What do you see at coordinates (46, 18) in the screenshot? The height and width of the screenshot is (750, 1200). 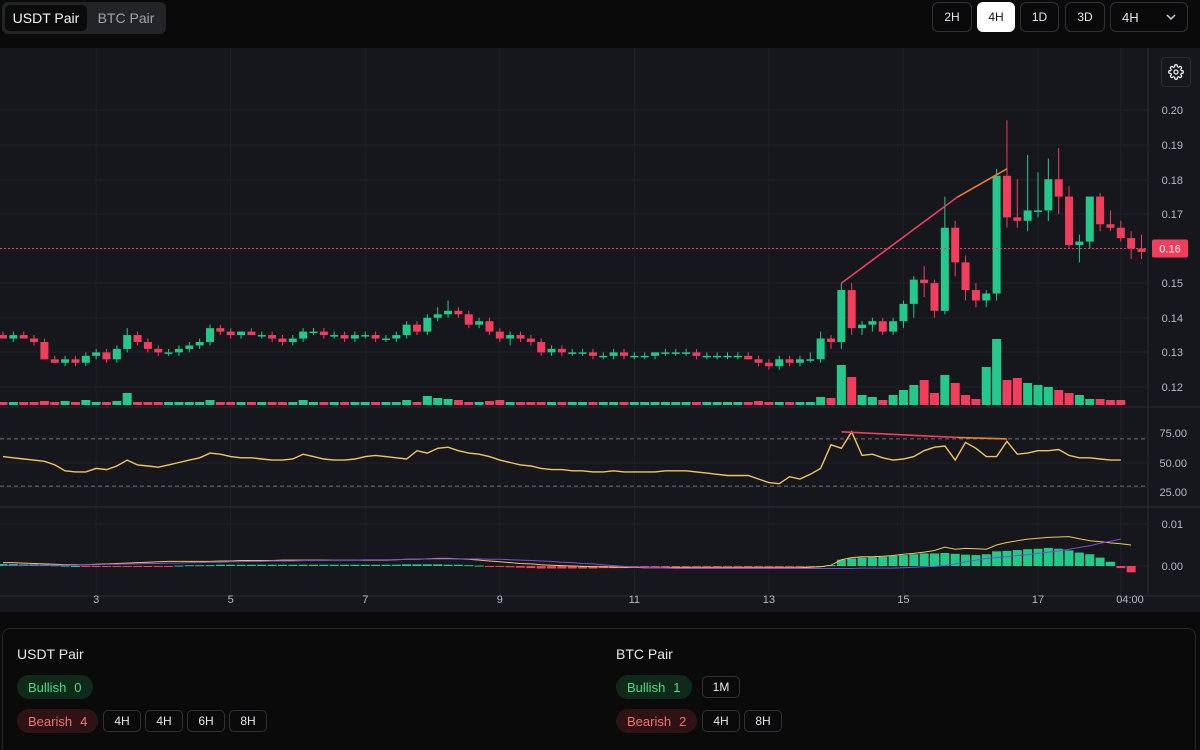 I see `tab-usdt-pair: USDT Pair` at bounding box center [46, 18].